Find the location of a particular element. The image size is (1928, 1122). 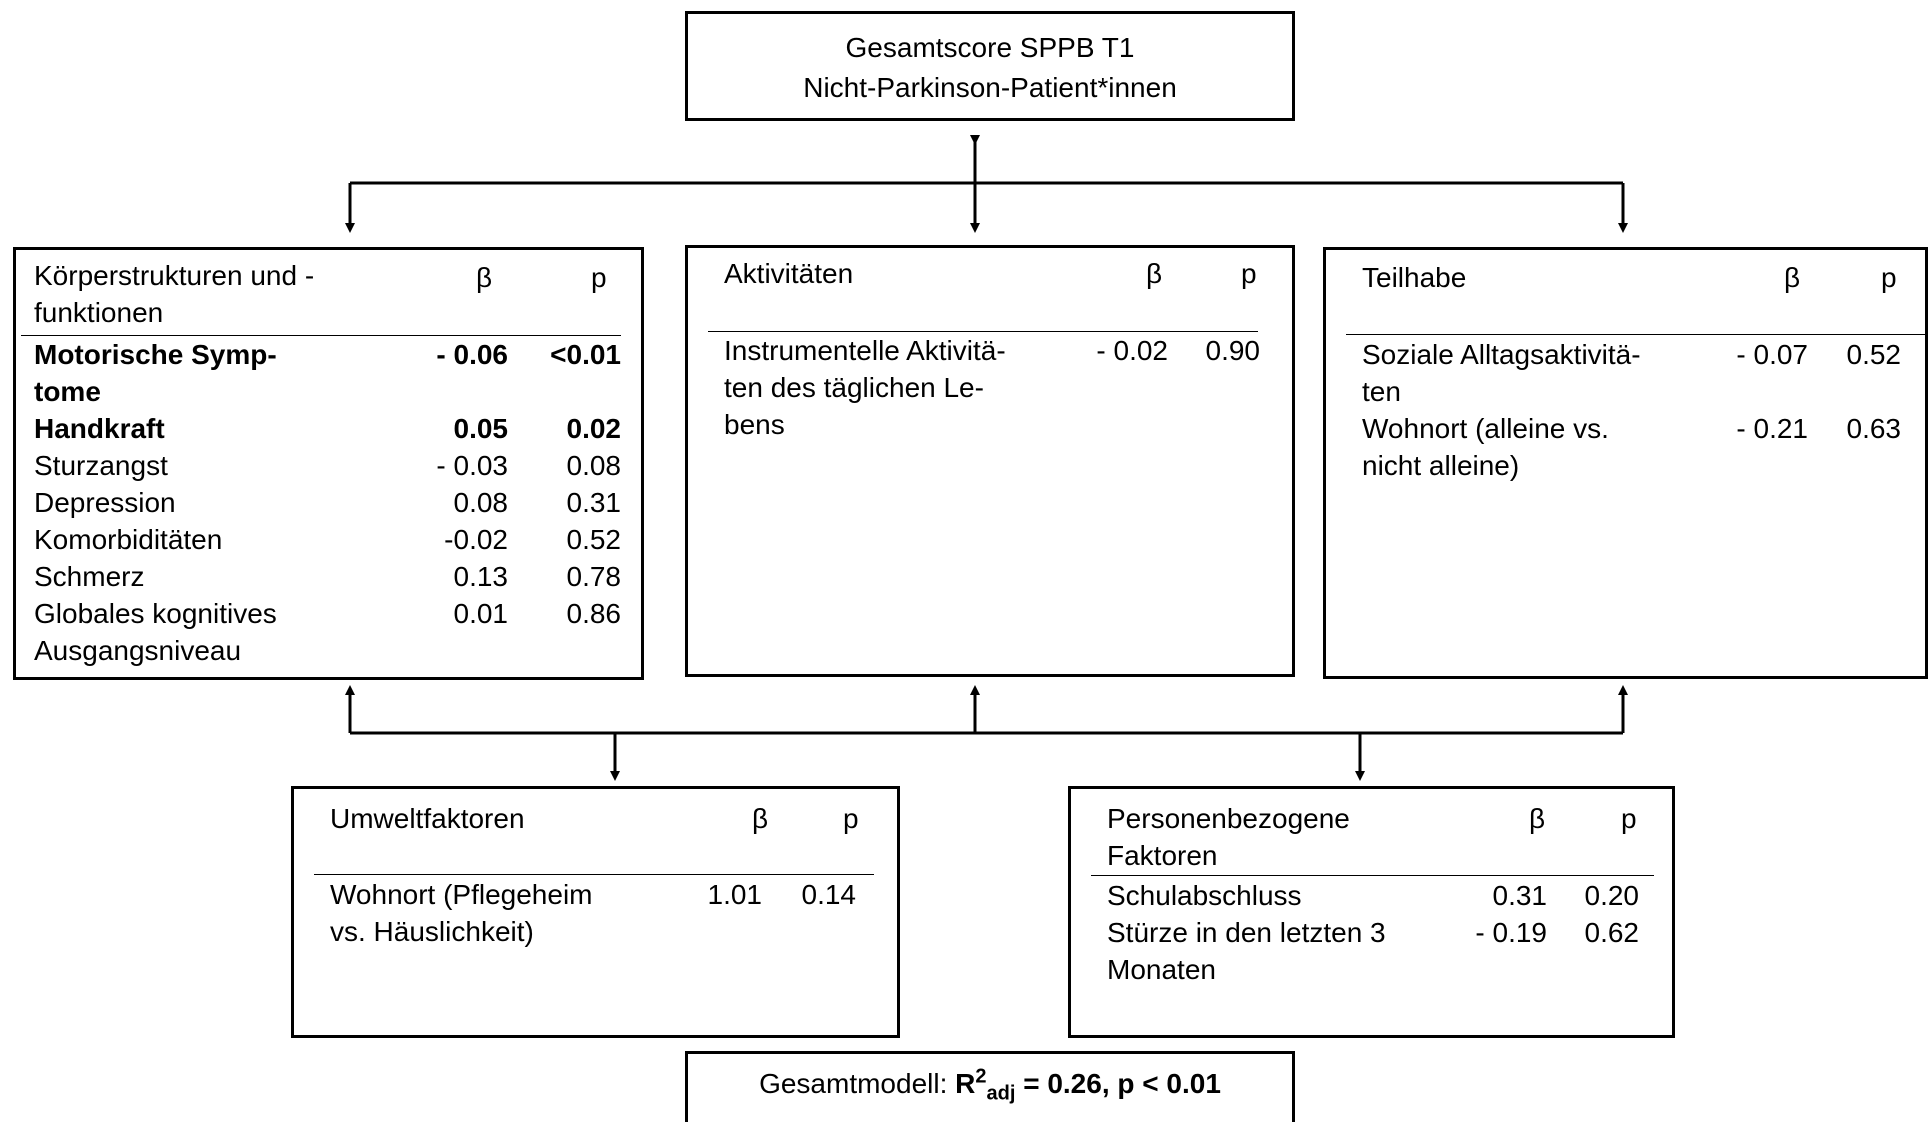

aktiv-divider is located at coordinates (983, 331).